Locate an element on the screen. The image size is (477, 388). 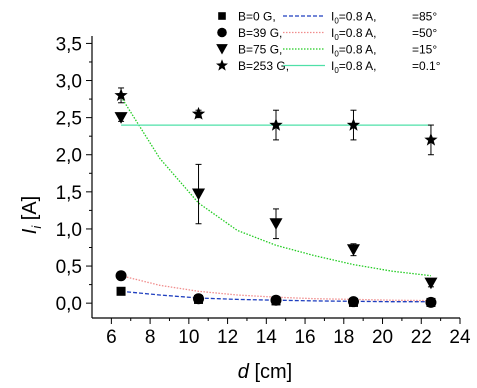
legend-series-name: B=75 G, is located at coordinates (260, 50).